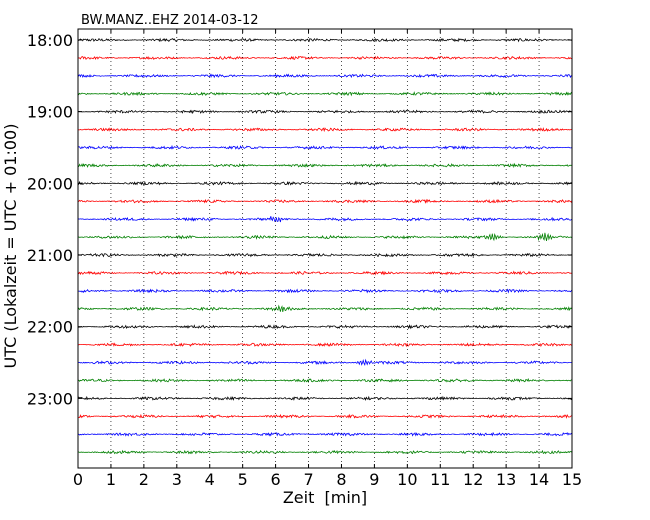  Describe the element at coordinates (325, 219) in the screenshot. I see `seismic-trace-2030` at that location.